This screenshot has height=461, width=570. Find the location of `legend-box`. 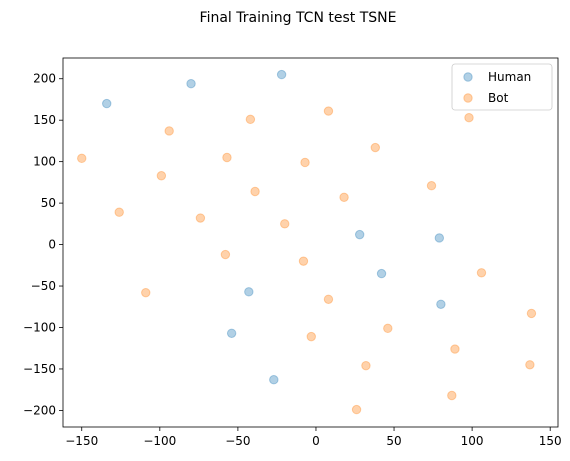

legend-box is located at coordinates (502, 87).